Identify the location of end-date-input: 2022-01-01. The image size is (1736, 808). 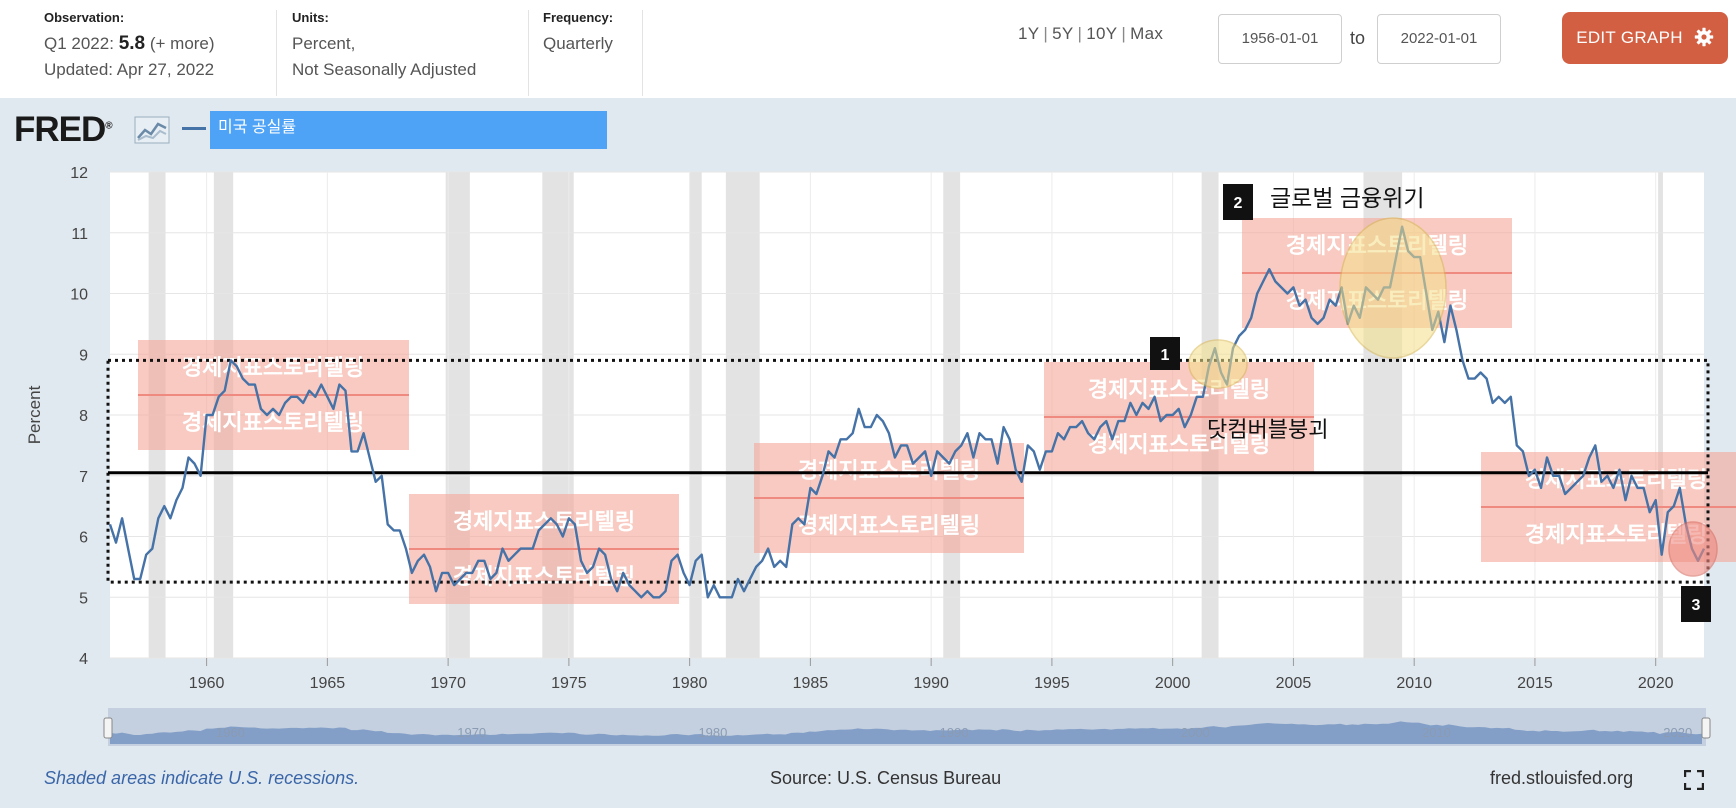
(1439, 39).